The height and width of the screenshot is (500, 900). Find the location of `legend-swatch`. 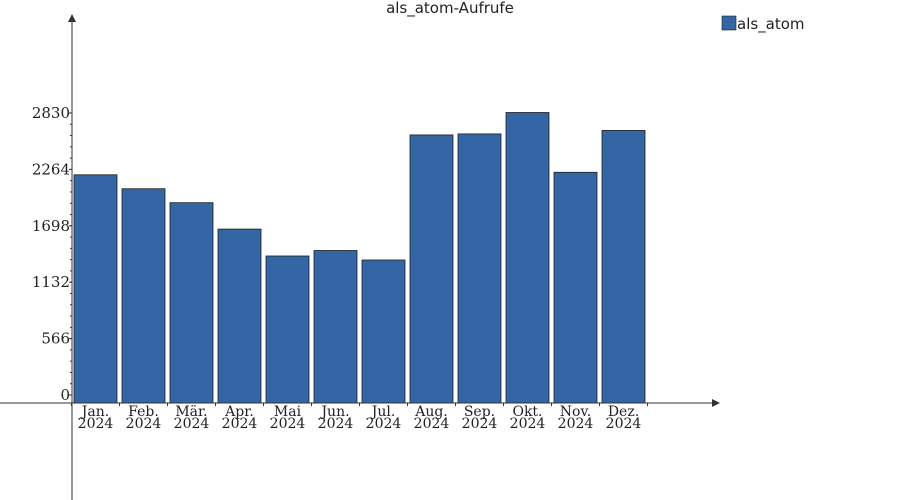

legend-swatch is located at coordinates (729, 23).